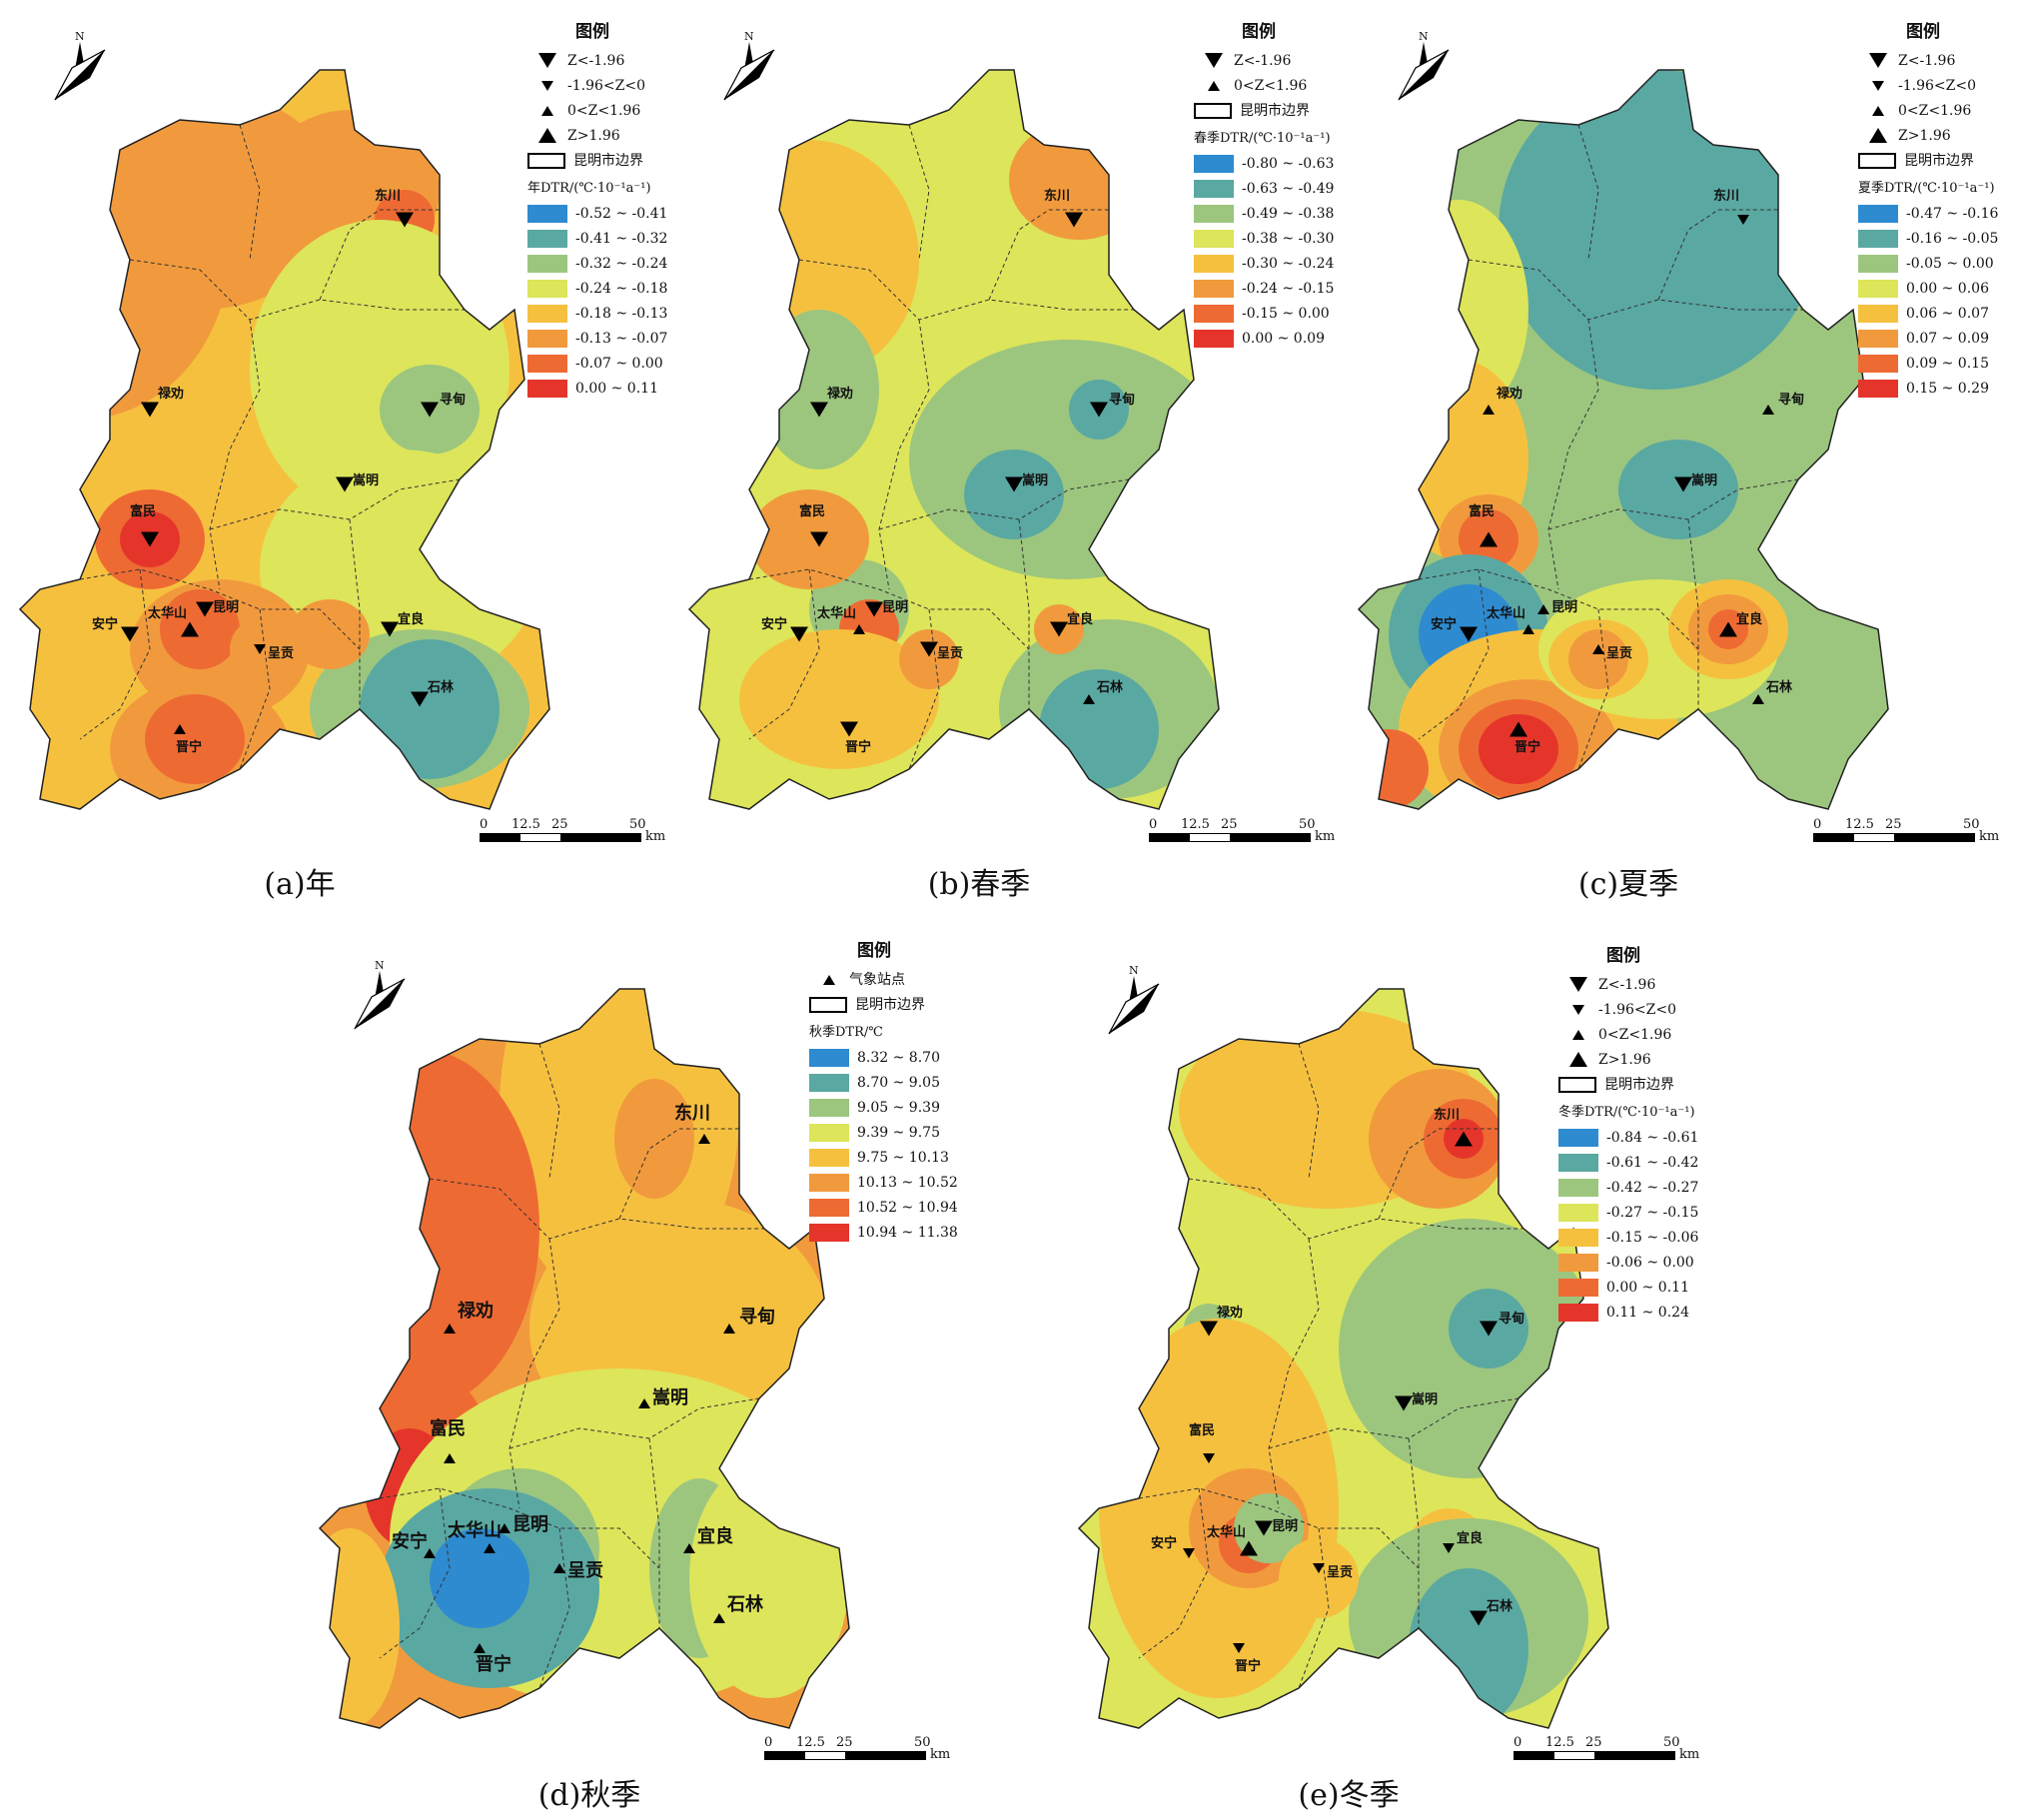  Describe the element at coordinates (1628, 884) in the screenshot. I see `panel-caption: (c)夏季` at that location.